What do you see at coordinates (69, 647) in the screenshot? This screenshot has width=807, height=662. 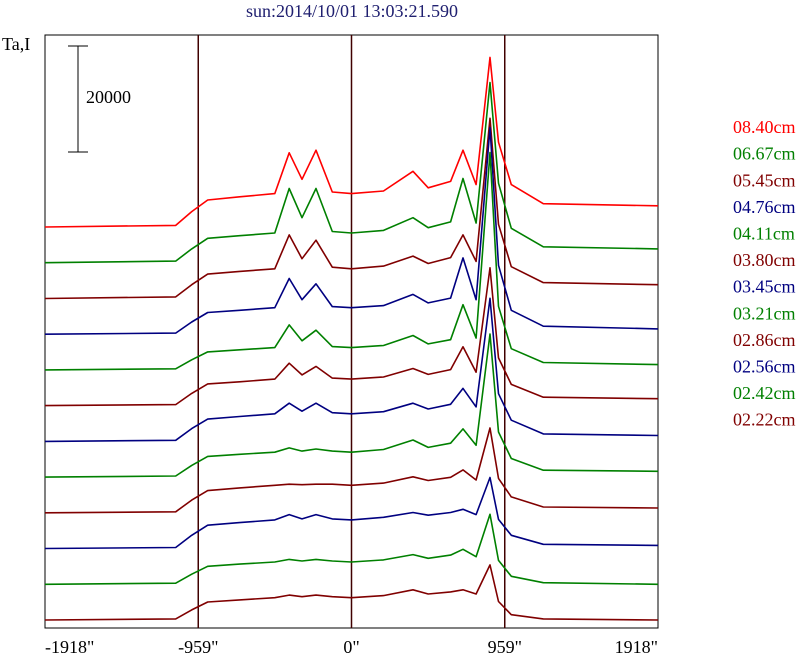 I see `x-tick-label: -1918"` at bounding box center [69, 647].